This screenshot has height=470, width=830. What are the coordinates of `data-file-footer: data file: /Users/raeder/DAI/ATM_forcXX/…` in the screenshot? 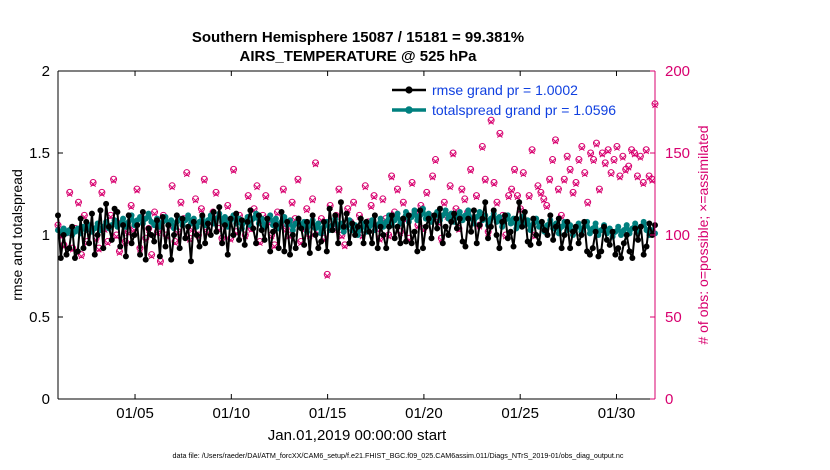 It's located at (398, 455).